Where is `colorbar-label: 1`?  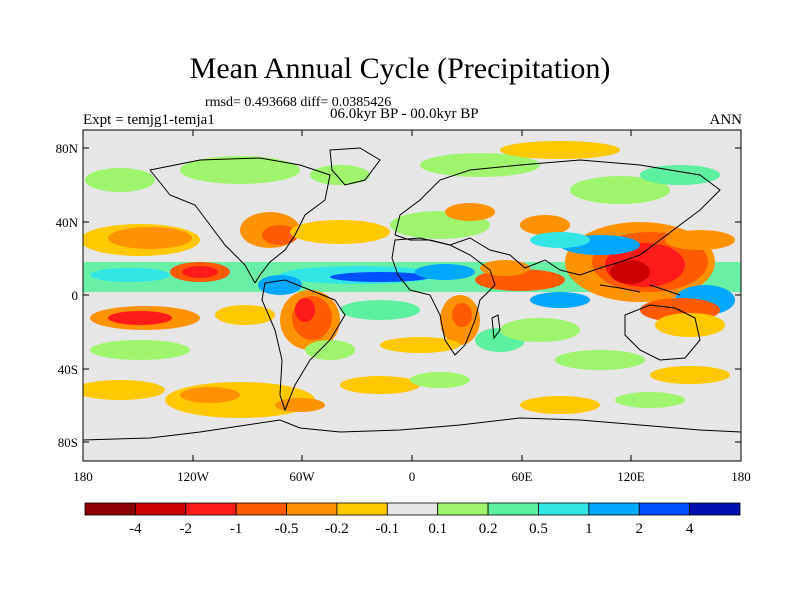
colorbar-label: 1 is located at coordinates (589, 529).